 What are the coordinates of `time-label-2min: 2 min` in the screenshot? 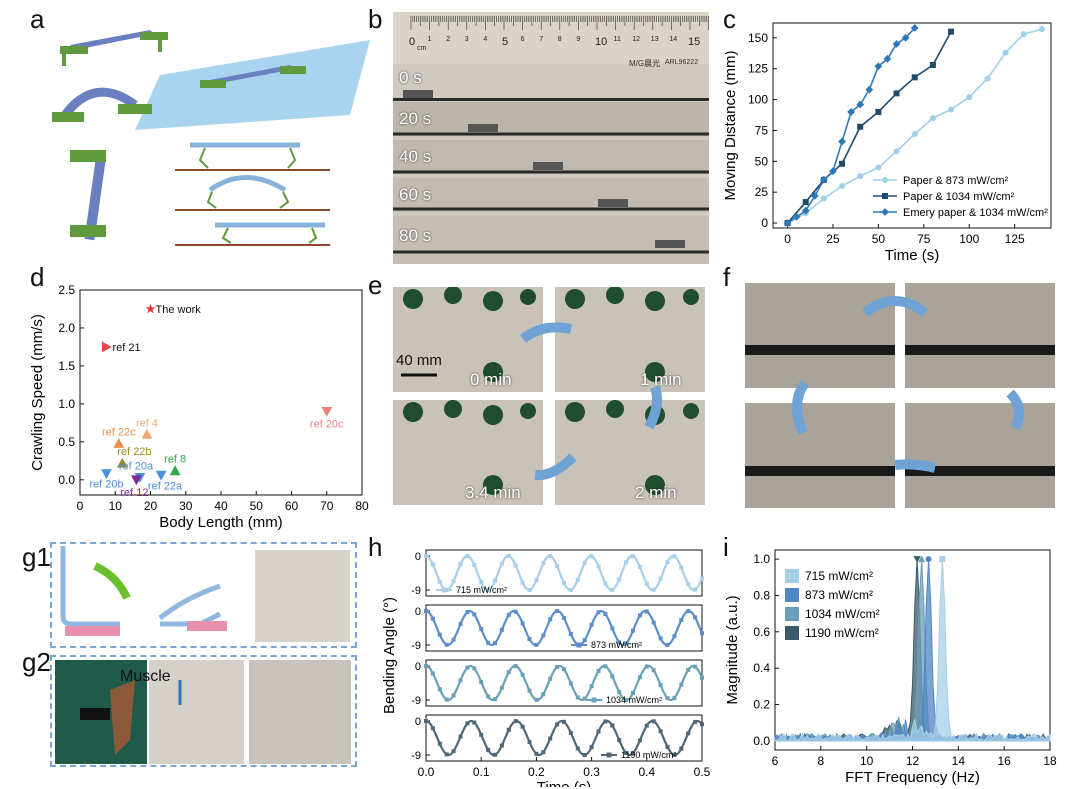 It's located at (656, 492).